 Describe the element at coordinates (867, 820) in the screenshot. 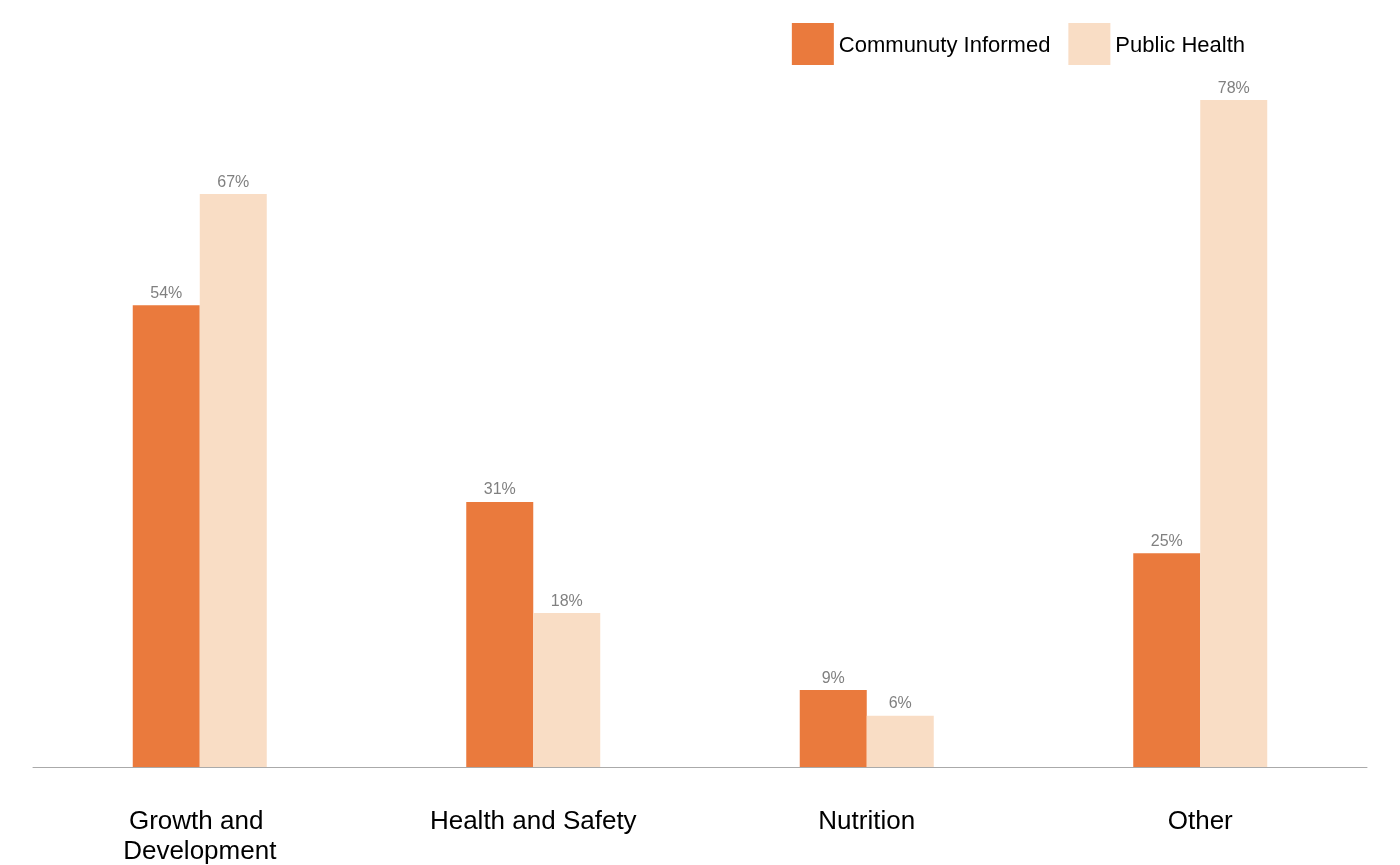

I see `x-tick-label: Nutrition` at that location.